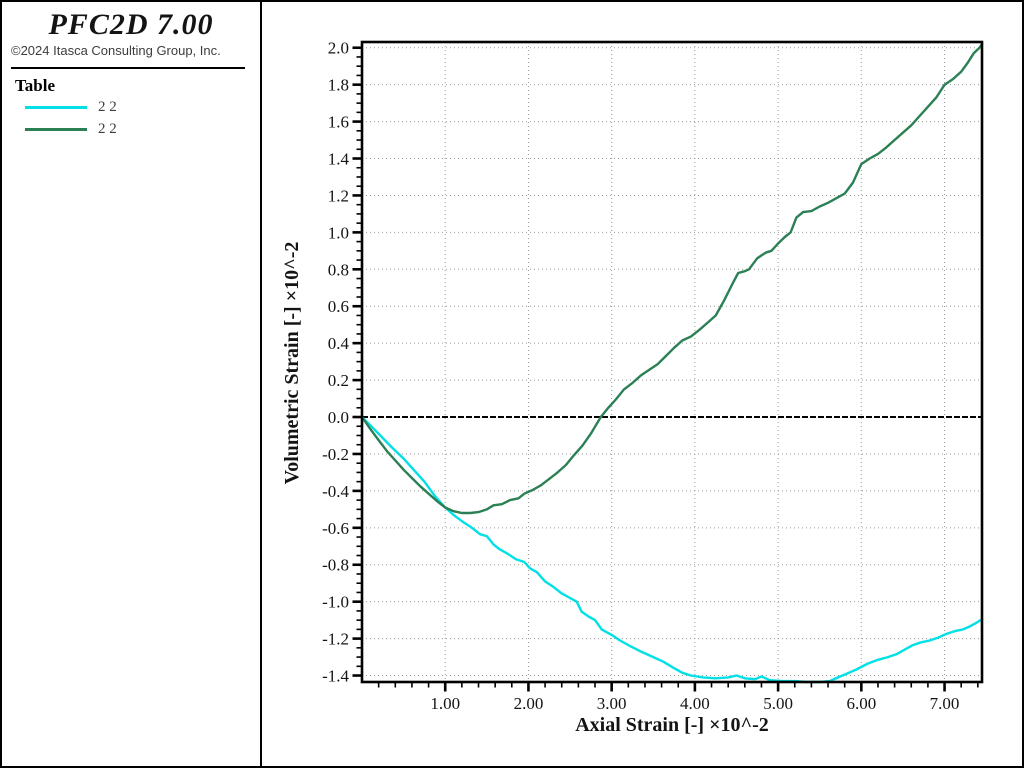 The width and height of the screenshot is (1024, 768). Describe the element at coordinates (338, 232) in the screenshot. I see `y-tick-label: 1.0` at that location.